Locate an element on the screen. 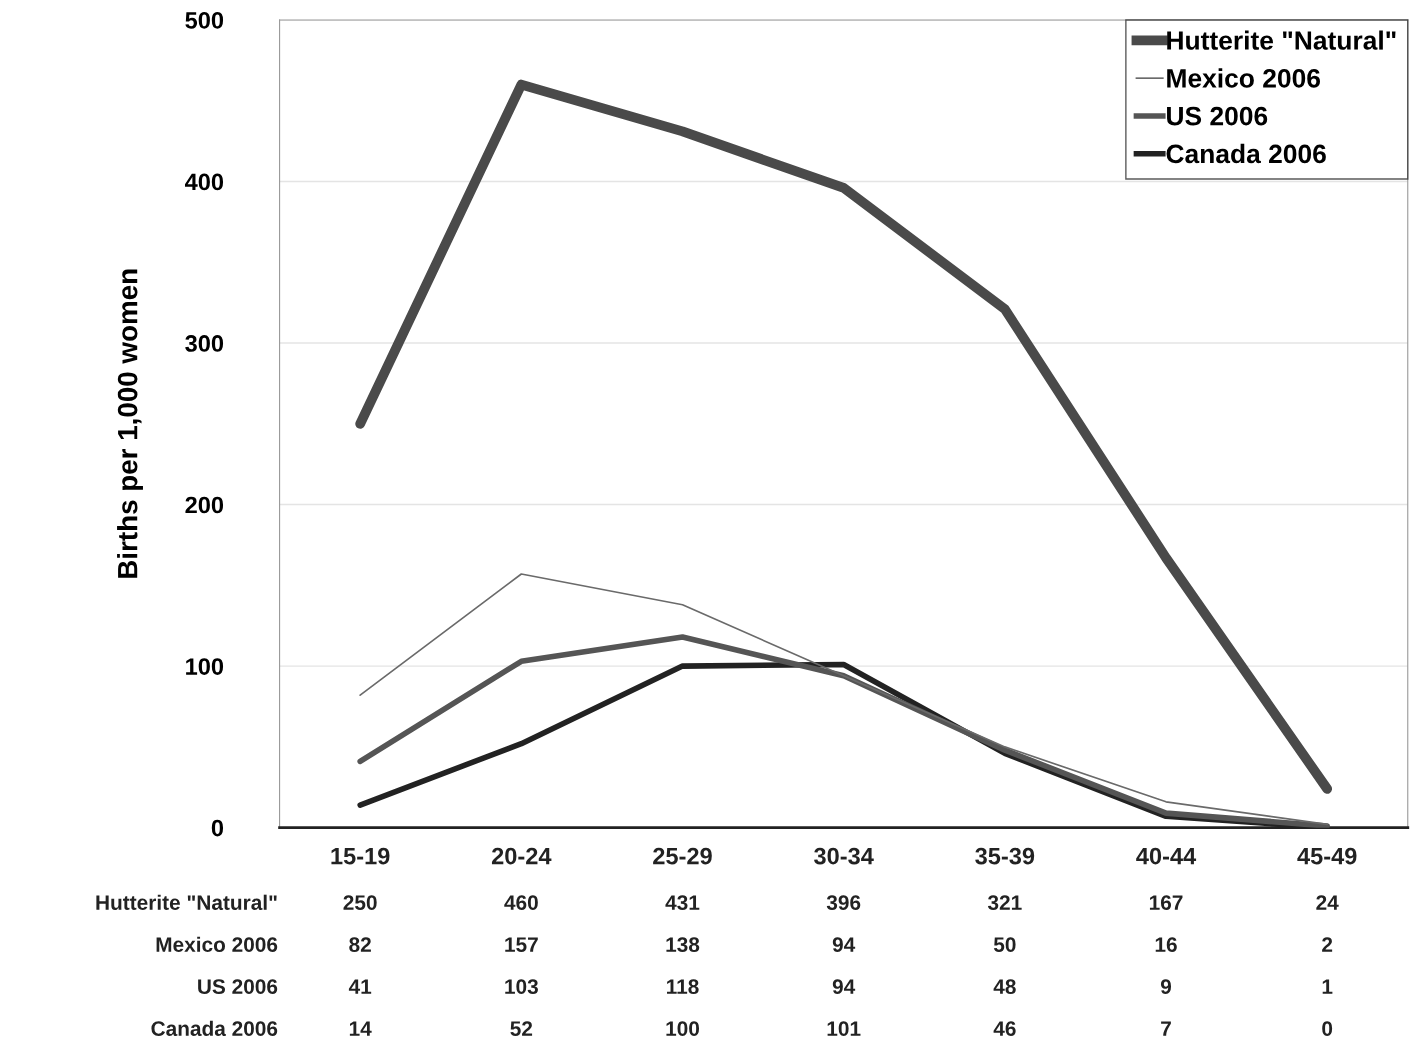 The height and width of the screenshot is (1049, 1412). x-tick-label: 20-24 is located at coordinates (521, 856).